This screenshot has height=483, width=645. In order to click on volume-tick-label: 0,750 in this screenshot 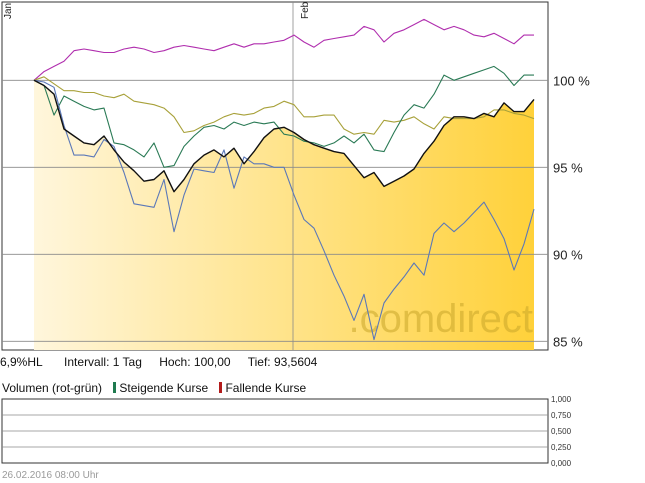, I will do `click(561, 415)`.